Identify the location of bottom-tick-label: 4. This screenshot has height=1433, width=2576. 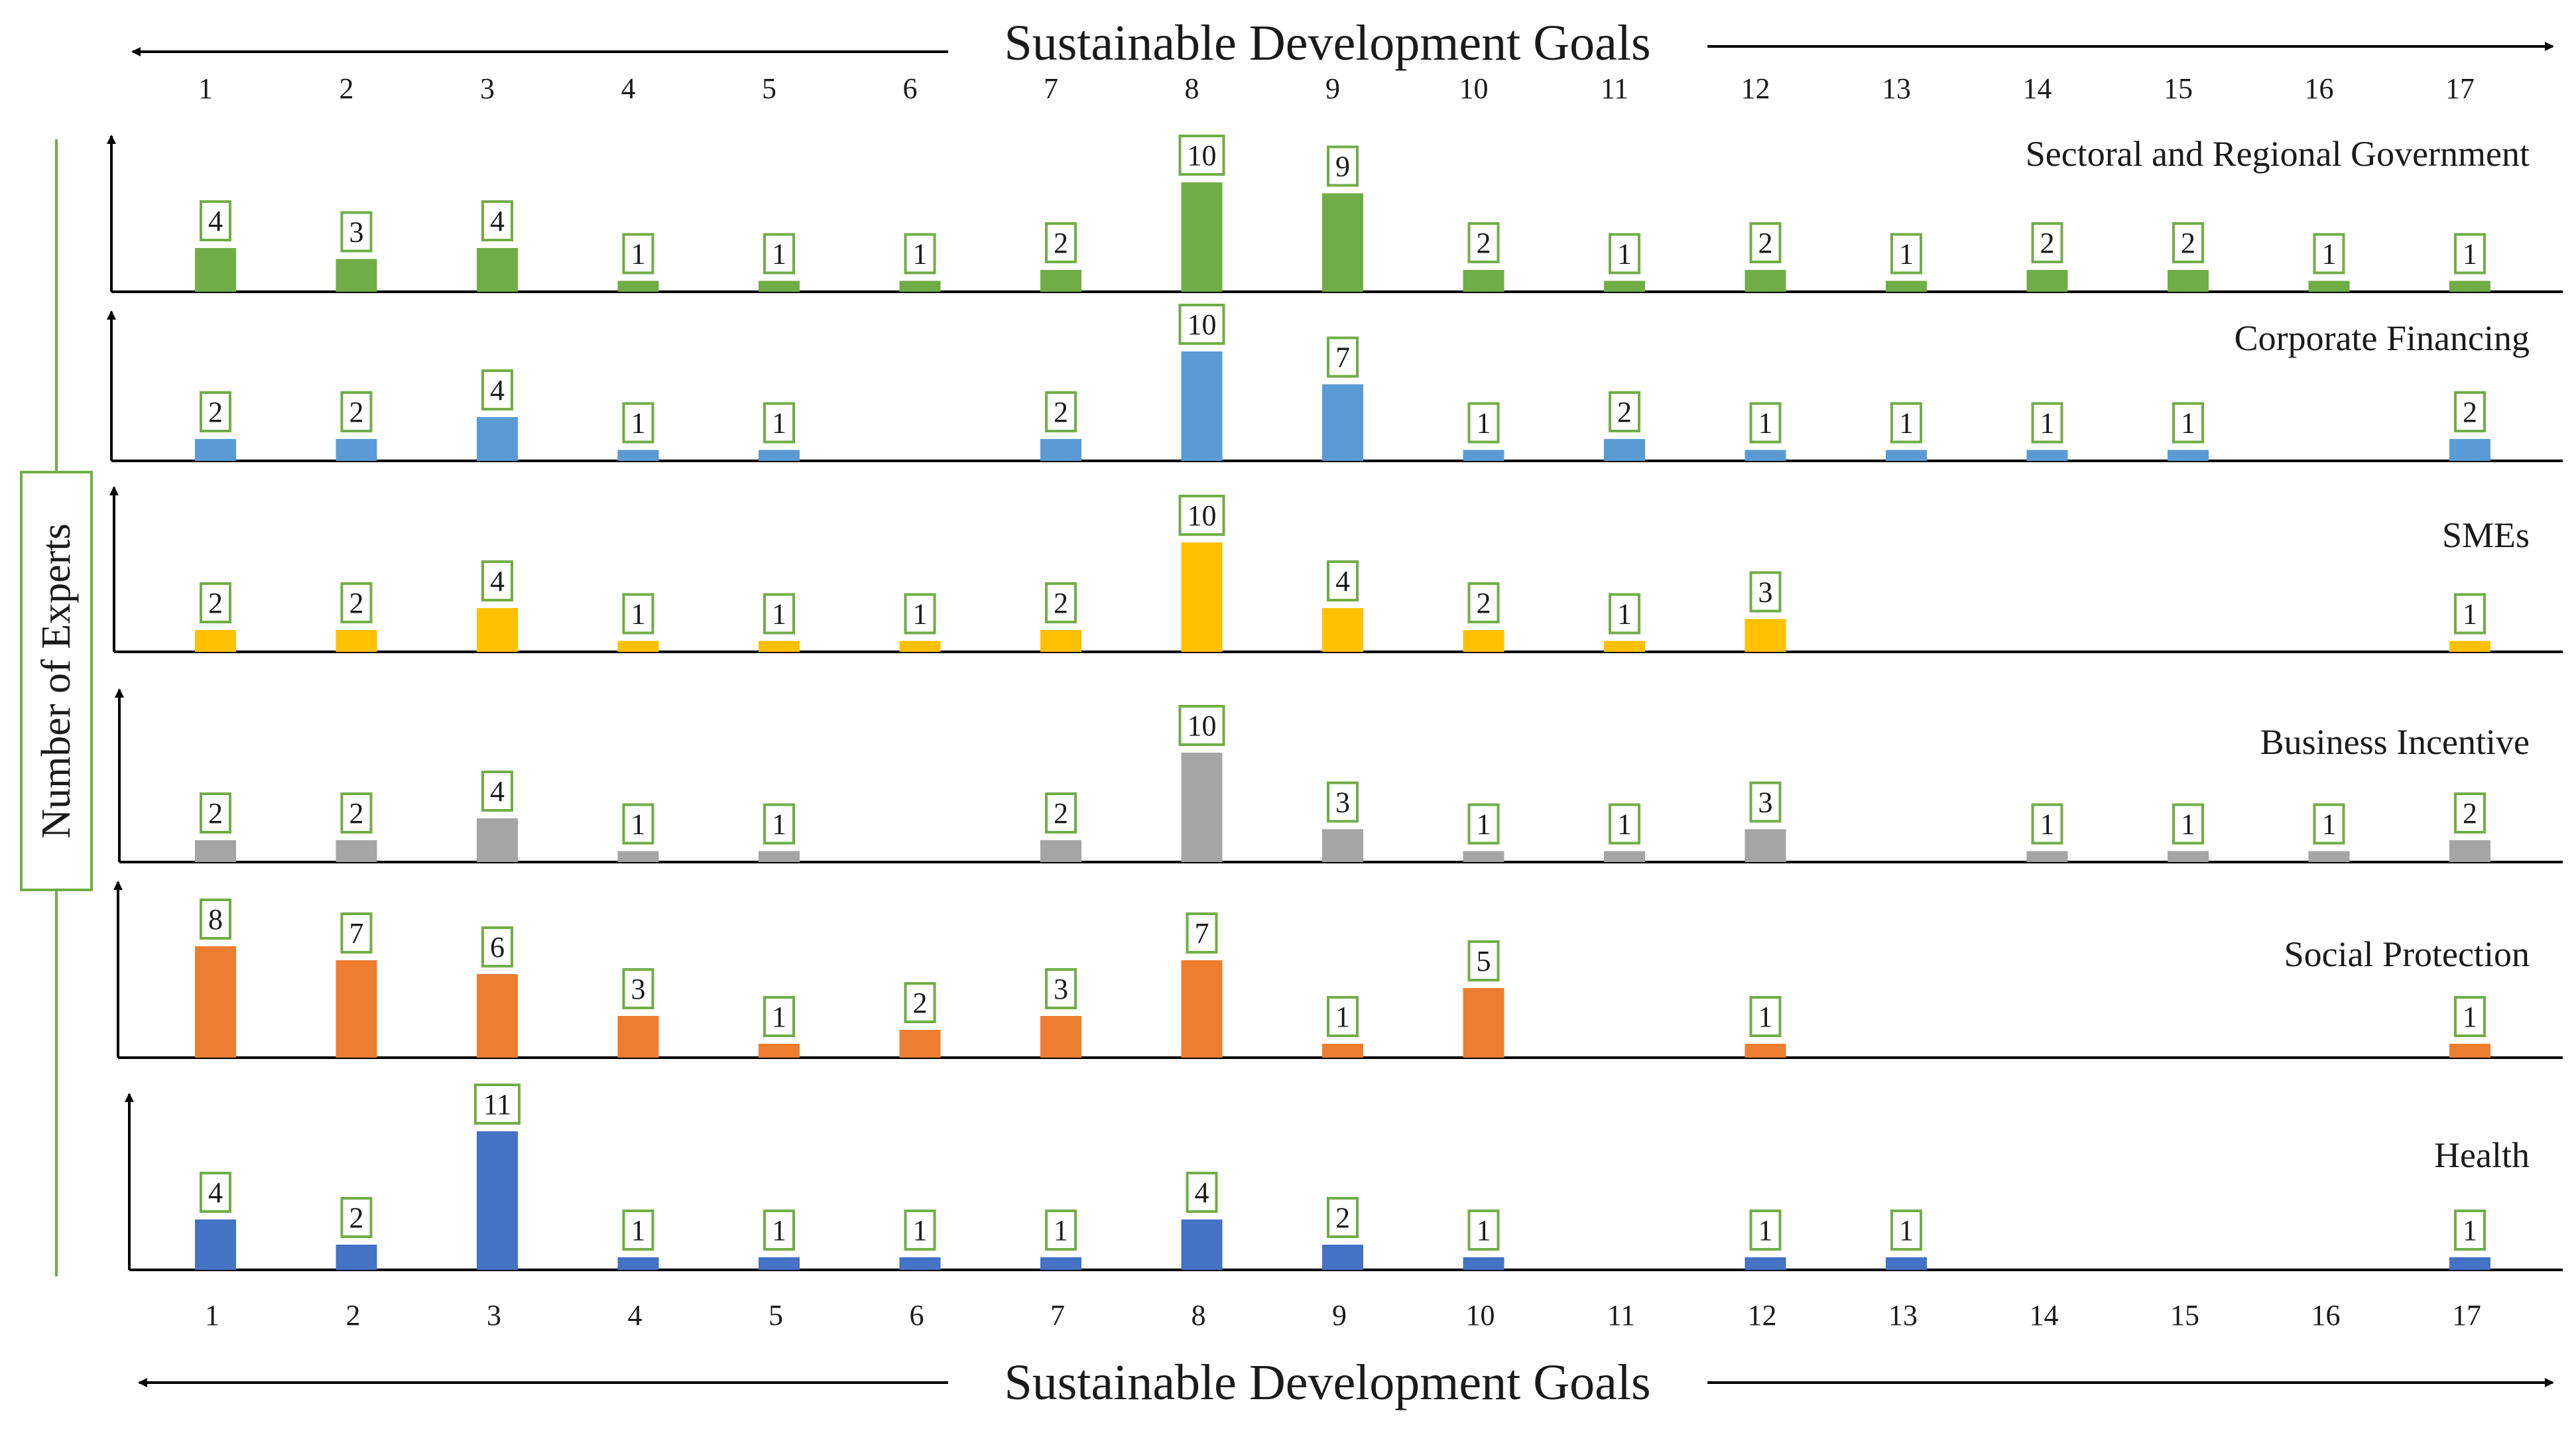
(635, 1315).